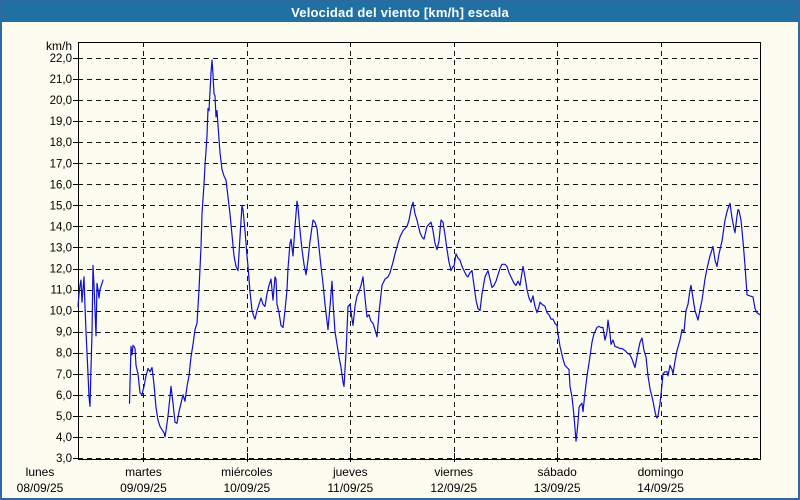  I want to click on y-tick-label: 15,0, so click(61, 206).